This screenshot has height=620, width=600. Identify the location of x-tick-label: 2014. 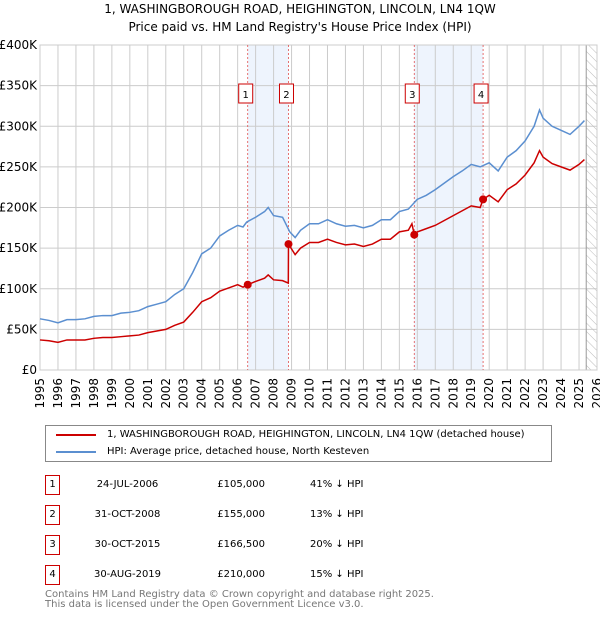
(381, 393).